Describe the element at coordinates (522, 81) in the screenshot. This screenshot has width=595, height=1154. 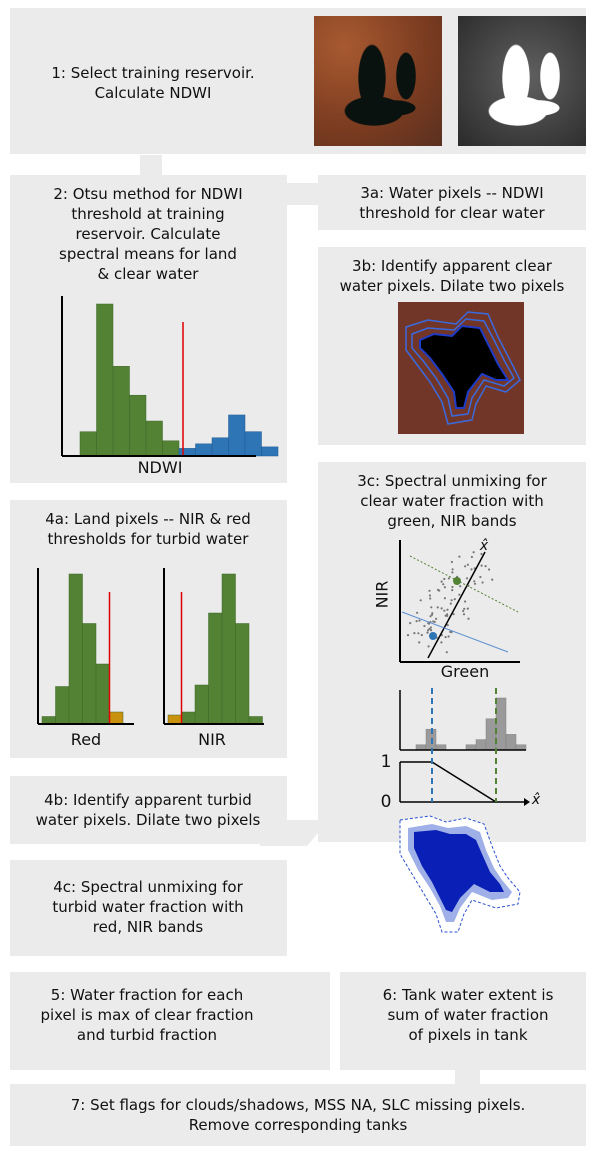
I see `training-reservoir-ndwi-image` at that location.